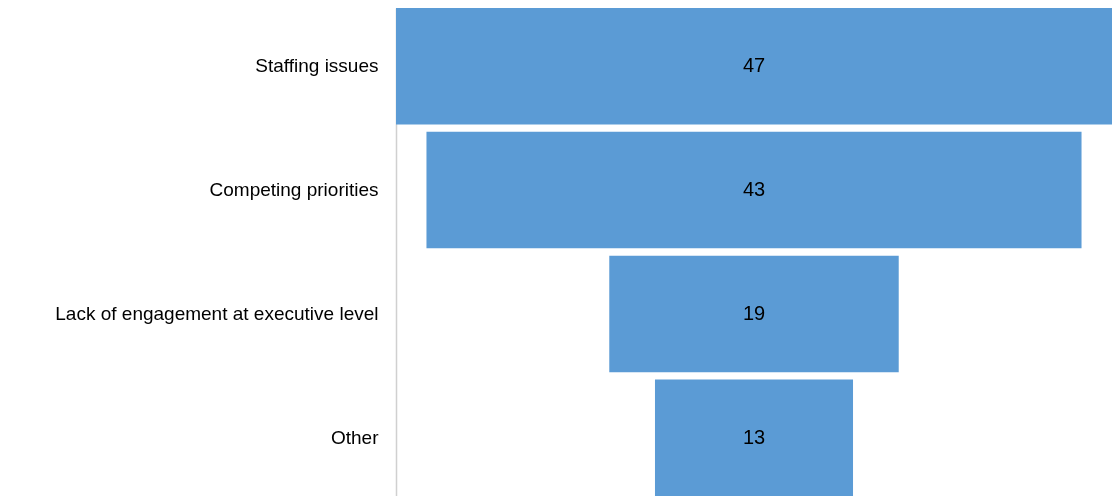 The image size is (1112, 496). Describe the element at coordinates (754, 189) in the screenshot. I see `data-label: 43` at that location.